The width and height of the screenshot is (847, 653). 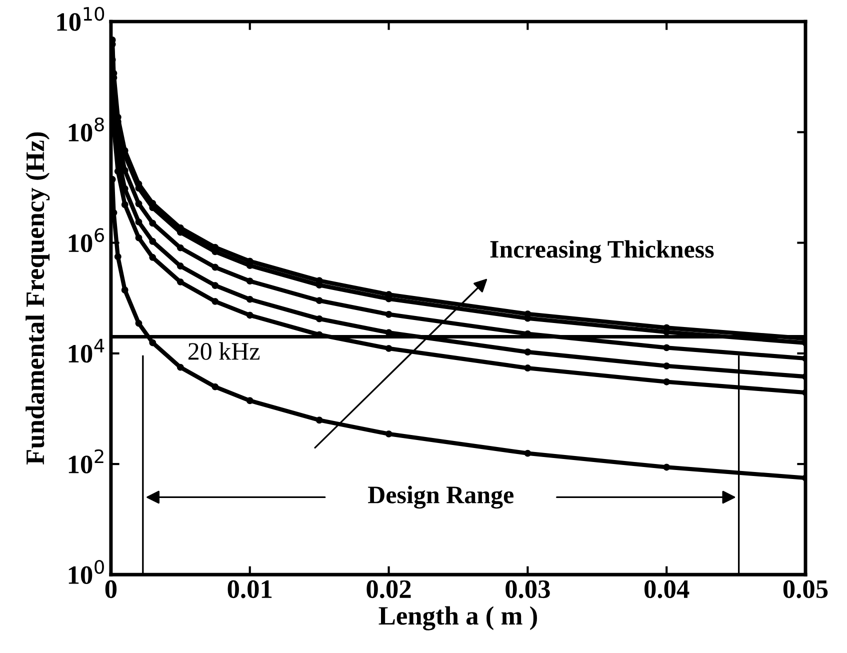 I want to click on y-tick-label: 10$^{2}$, so click(x=86, y=461).